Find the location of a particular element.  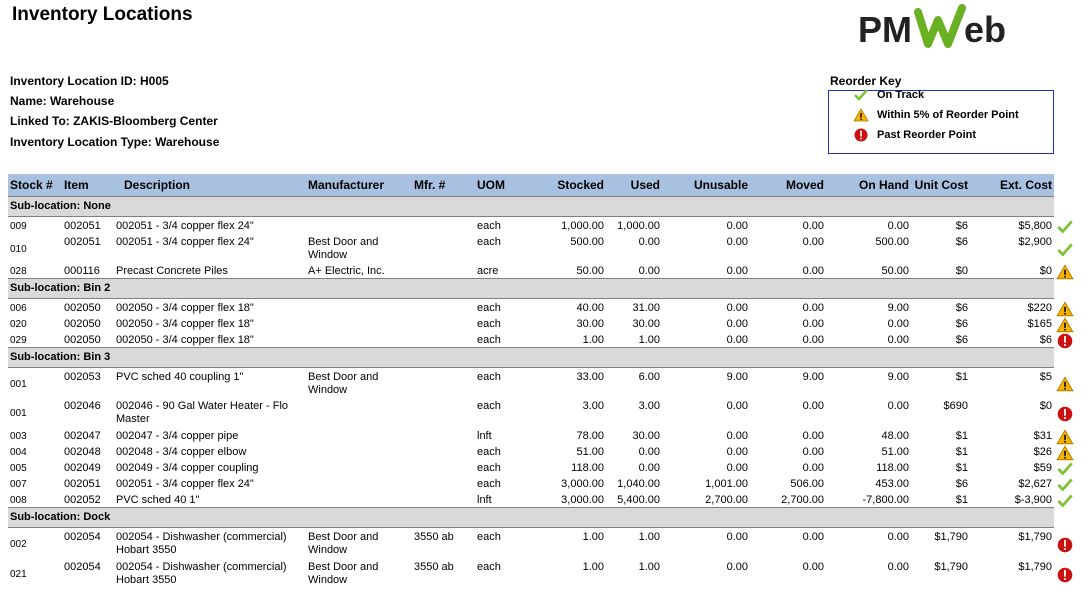

col-manufacturer: Manufacturer is located at coordinates (357, 185).